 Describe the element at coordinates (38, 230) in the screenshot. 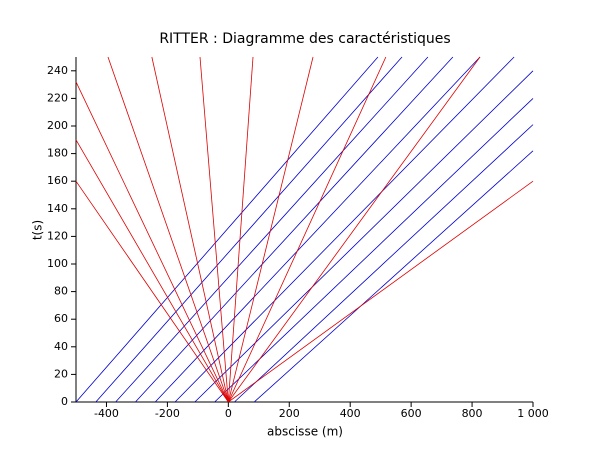

I see `y-axis-label: t(s)` at that location.